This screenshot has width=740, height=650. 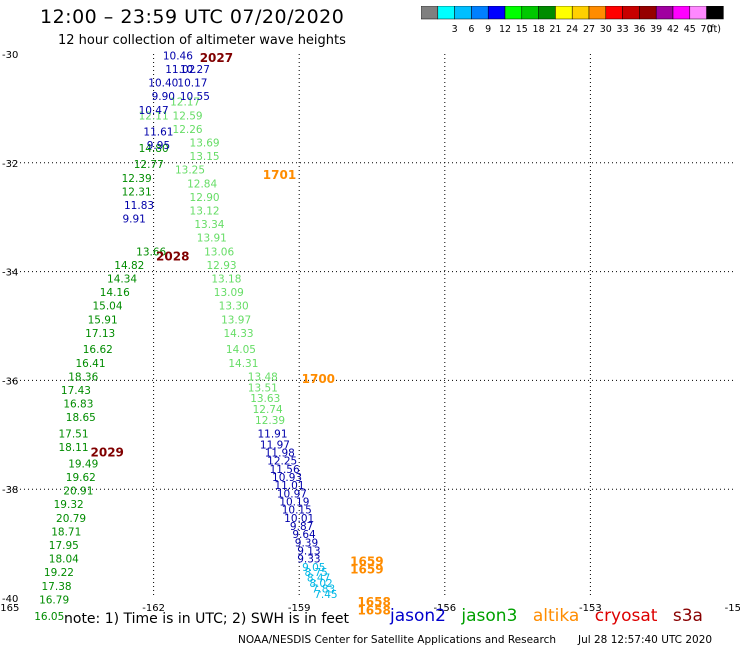 What do you see at coordinates (158, 133) in the screenshot?
I see `wave-height-value: 11.61` at bounding box center [158, 133].